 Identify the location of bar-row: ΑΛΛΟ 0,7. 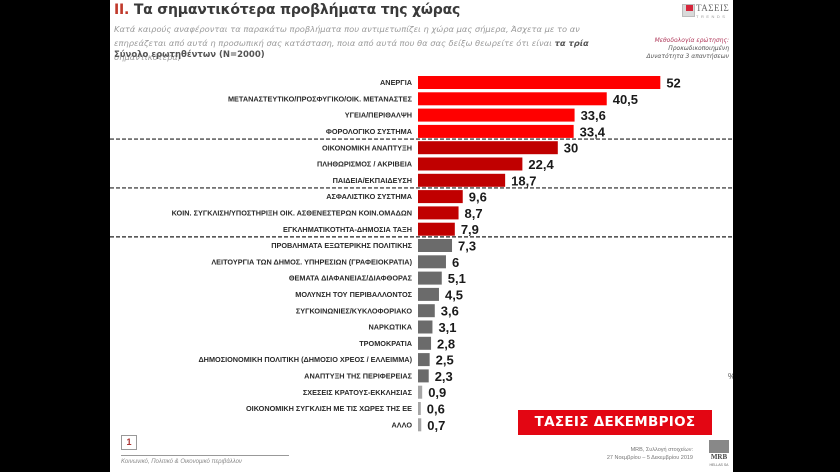
(419, 425).